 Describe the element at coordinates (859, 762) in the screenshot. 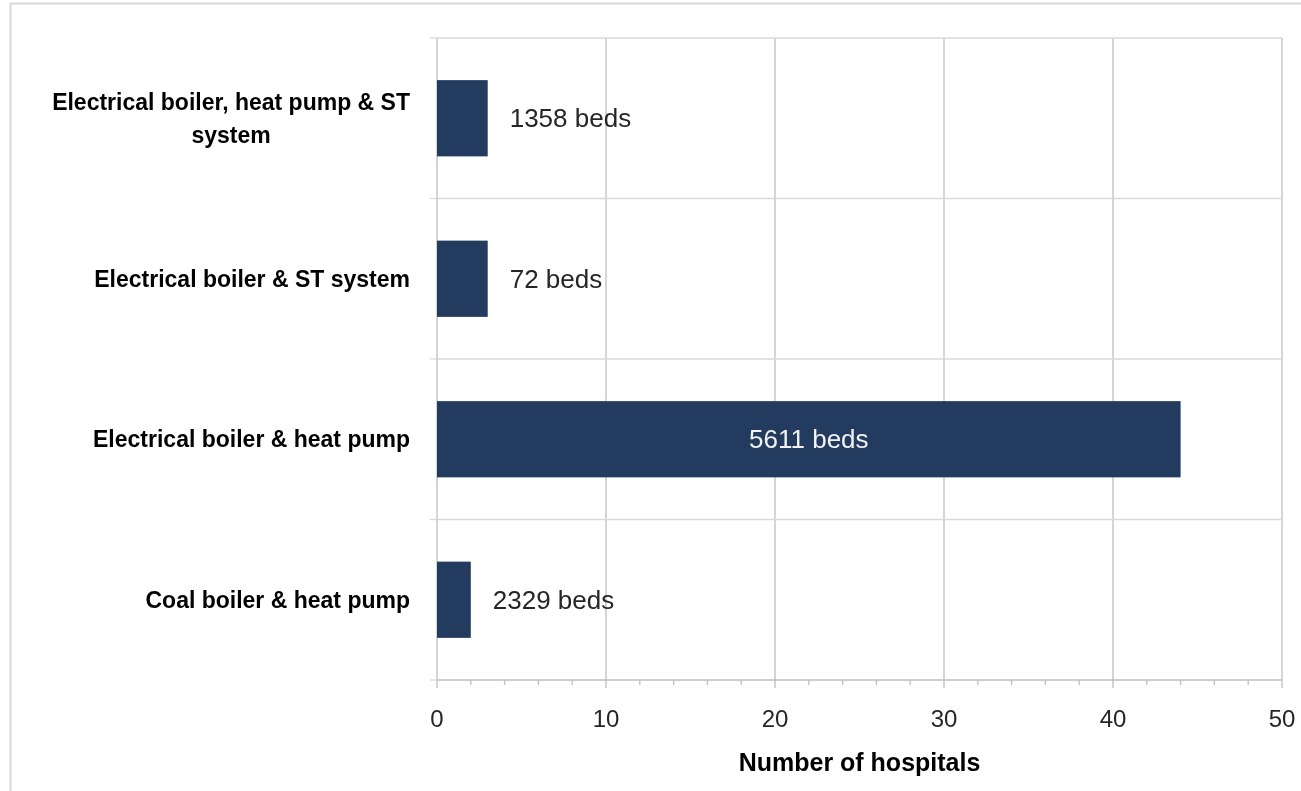

I see `x-axis-title: Number of hospitals` at that location.